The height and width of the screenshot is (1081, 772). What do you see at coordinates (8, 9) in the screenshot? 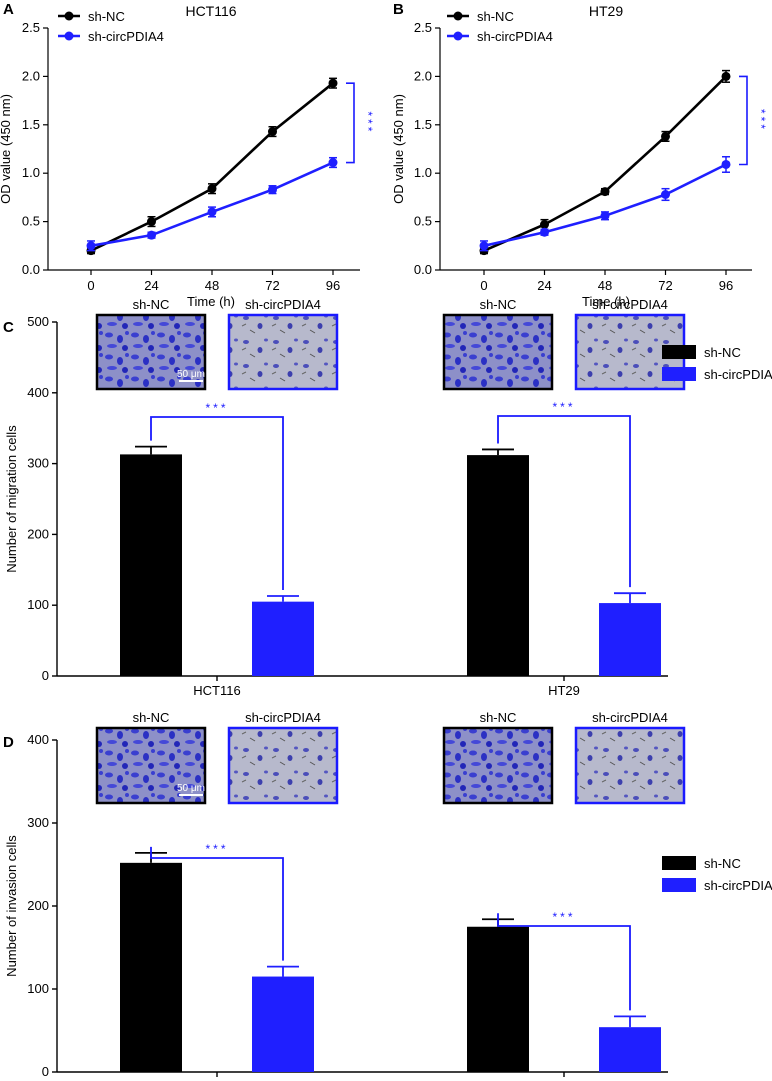
I see `panel-label-a: A` at bounding box center [8, 9].